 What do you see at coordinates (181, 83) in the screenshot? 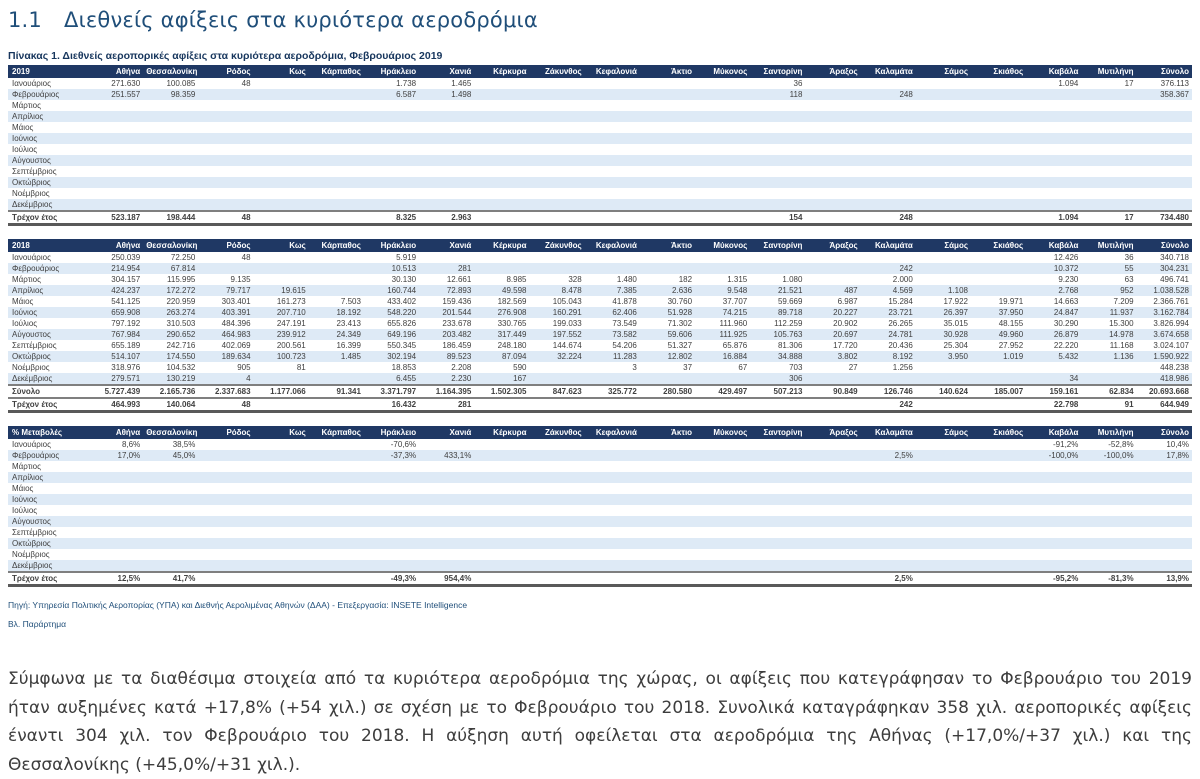
I see `table-cell: 100.085` at bounding box center [181, 83].